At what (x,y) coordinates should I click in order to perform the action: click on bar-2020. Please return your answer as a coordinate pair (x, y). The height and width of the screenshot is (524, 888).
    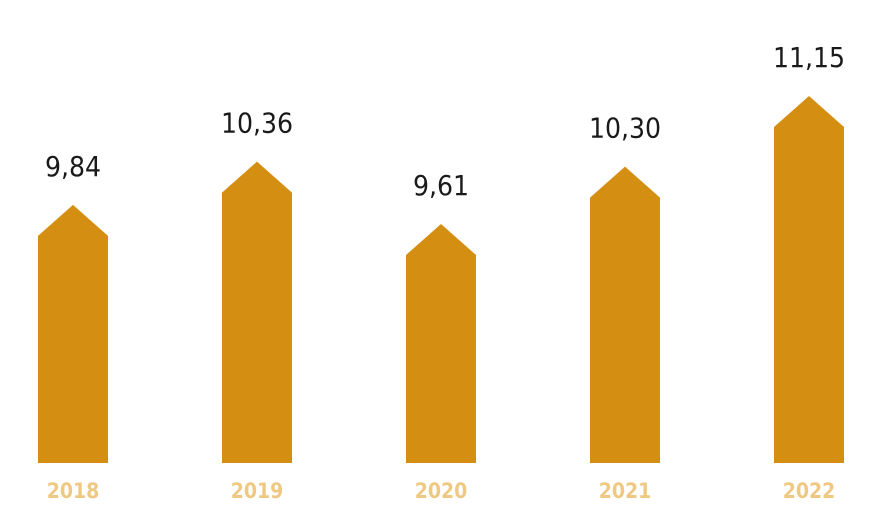
    Looking at the image, I should click on (441, 343).